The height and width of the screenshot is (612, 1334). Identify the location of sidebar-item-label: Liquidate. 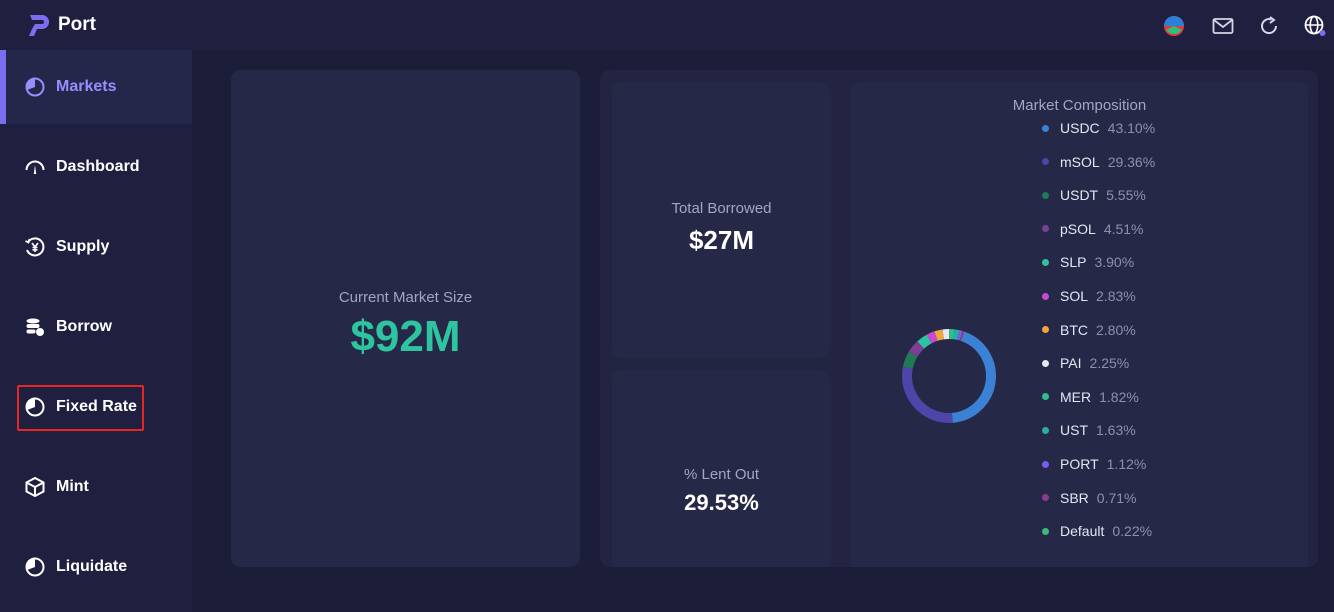
(92, 566).